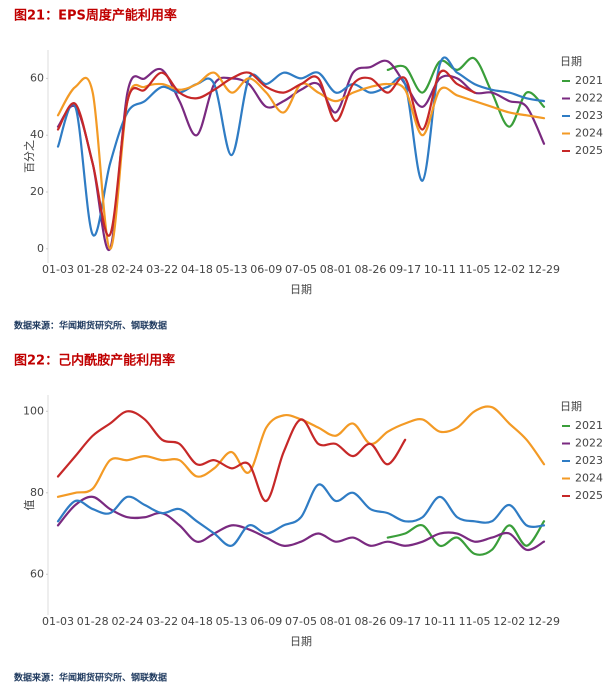  I want to click on y-tick-label: 80, so click(37, 492).